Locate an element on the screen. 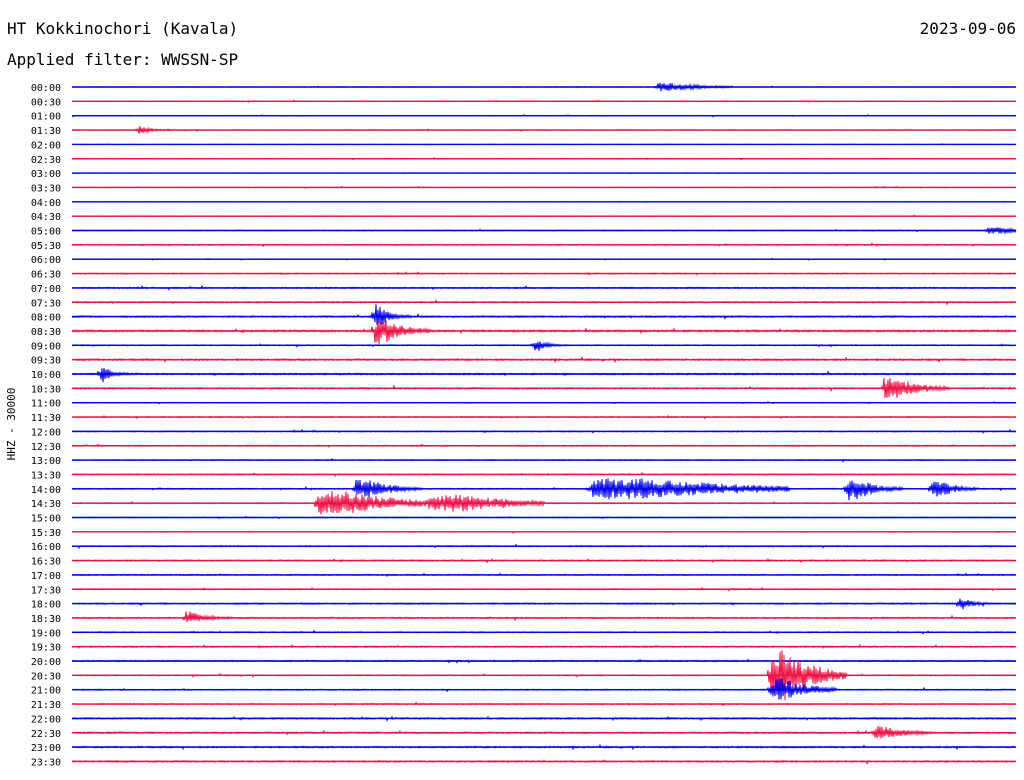  time-label: 11:00 is located at coordinates (46, 404).